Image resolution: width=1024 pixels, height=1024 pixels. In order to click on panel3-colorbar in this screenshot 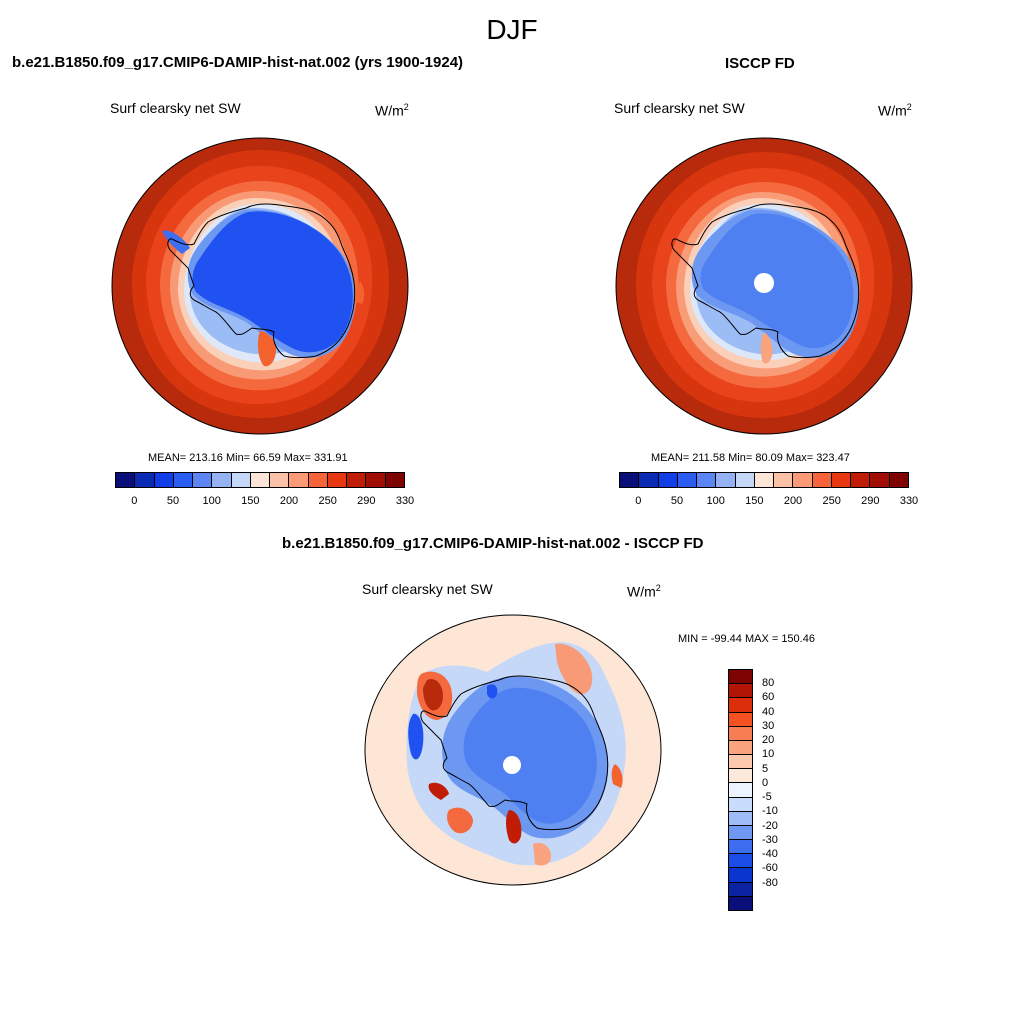, I will do `click(740, 790)`.